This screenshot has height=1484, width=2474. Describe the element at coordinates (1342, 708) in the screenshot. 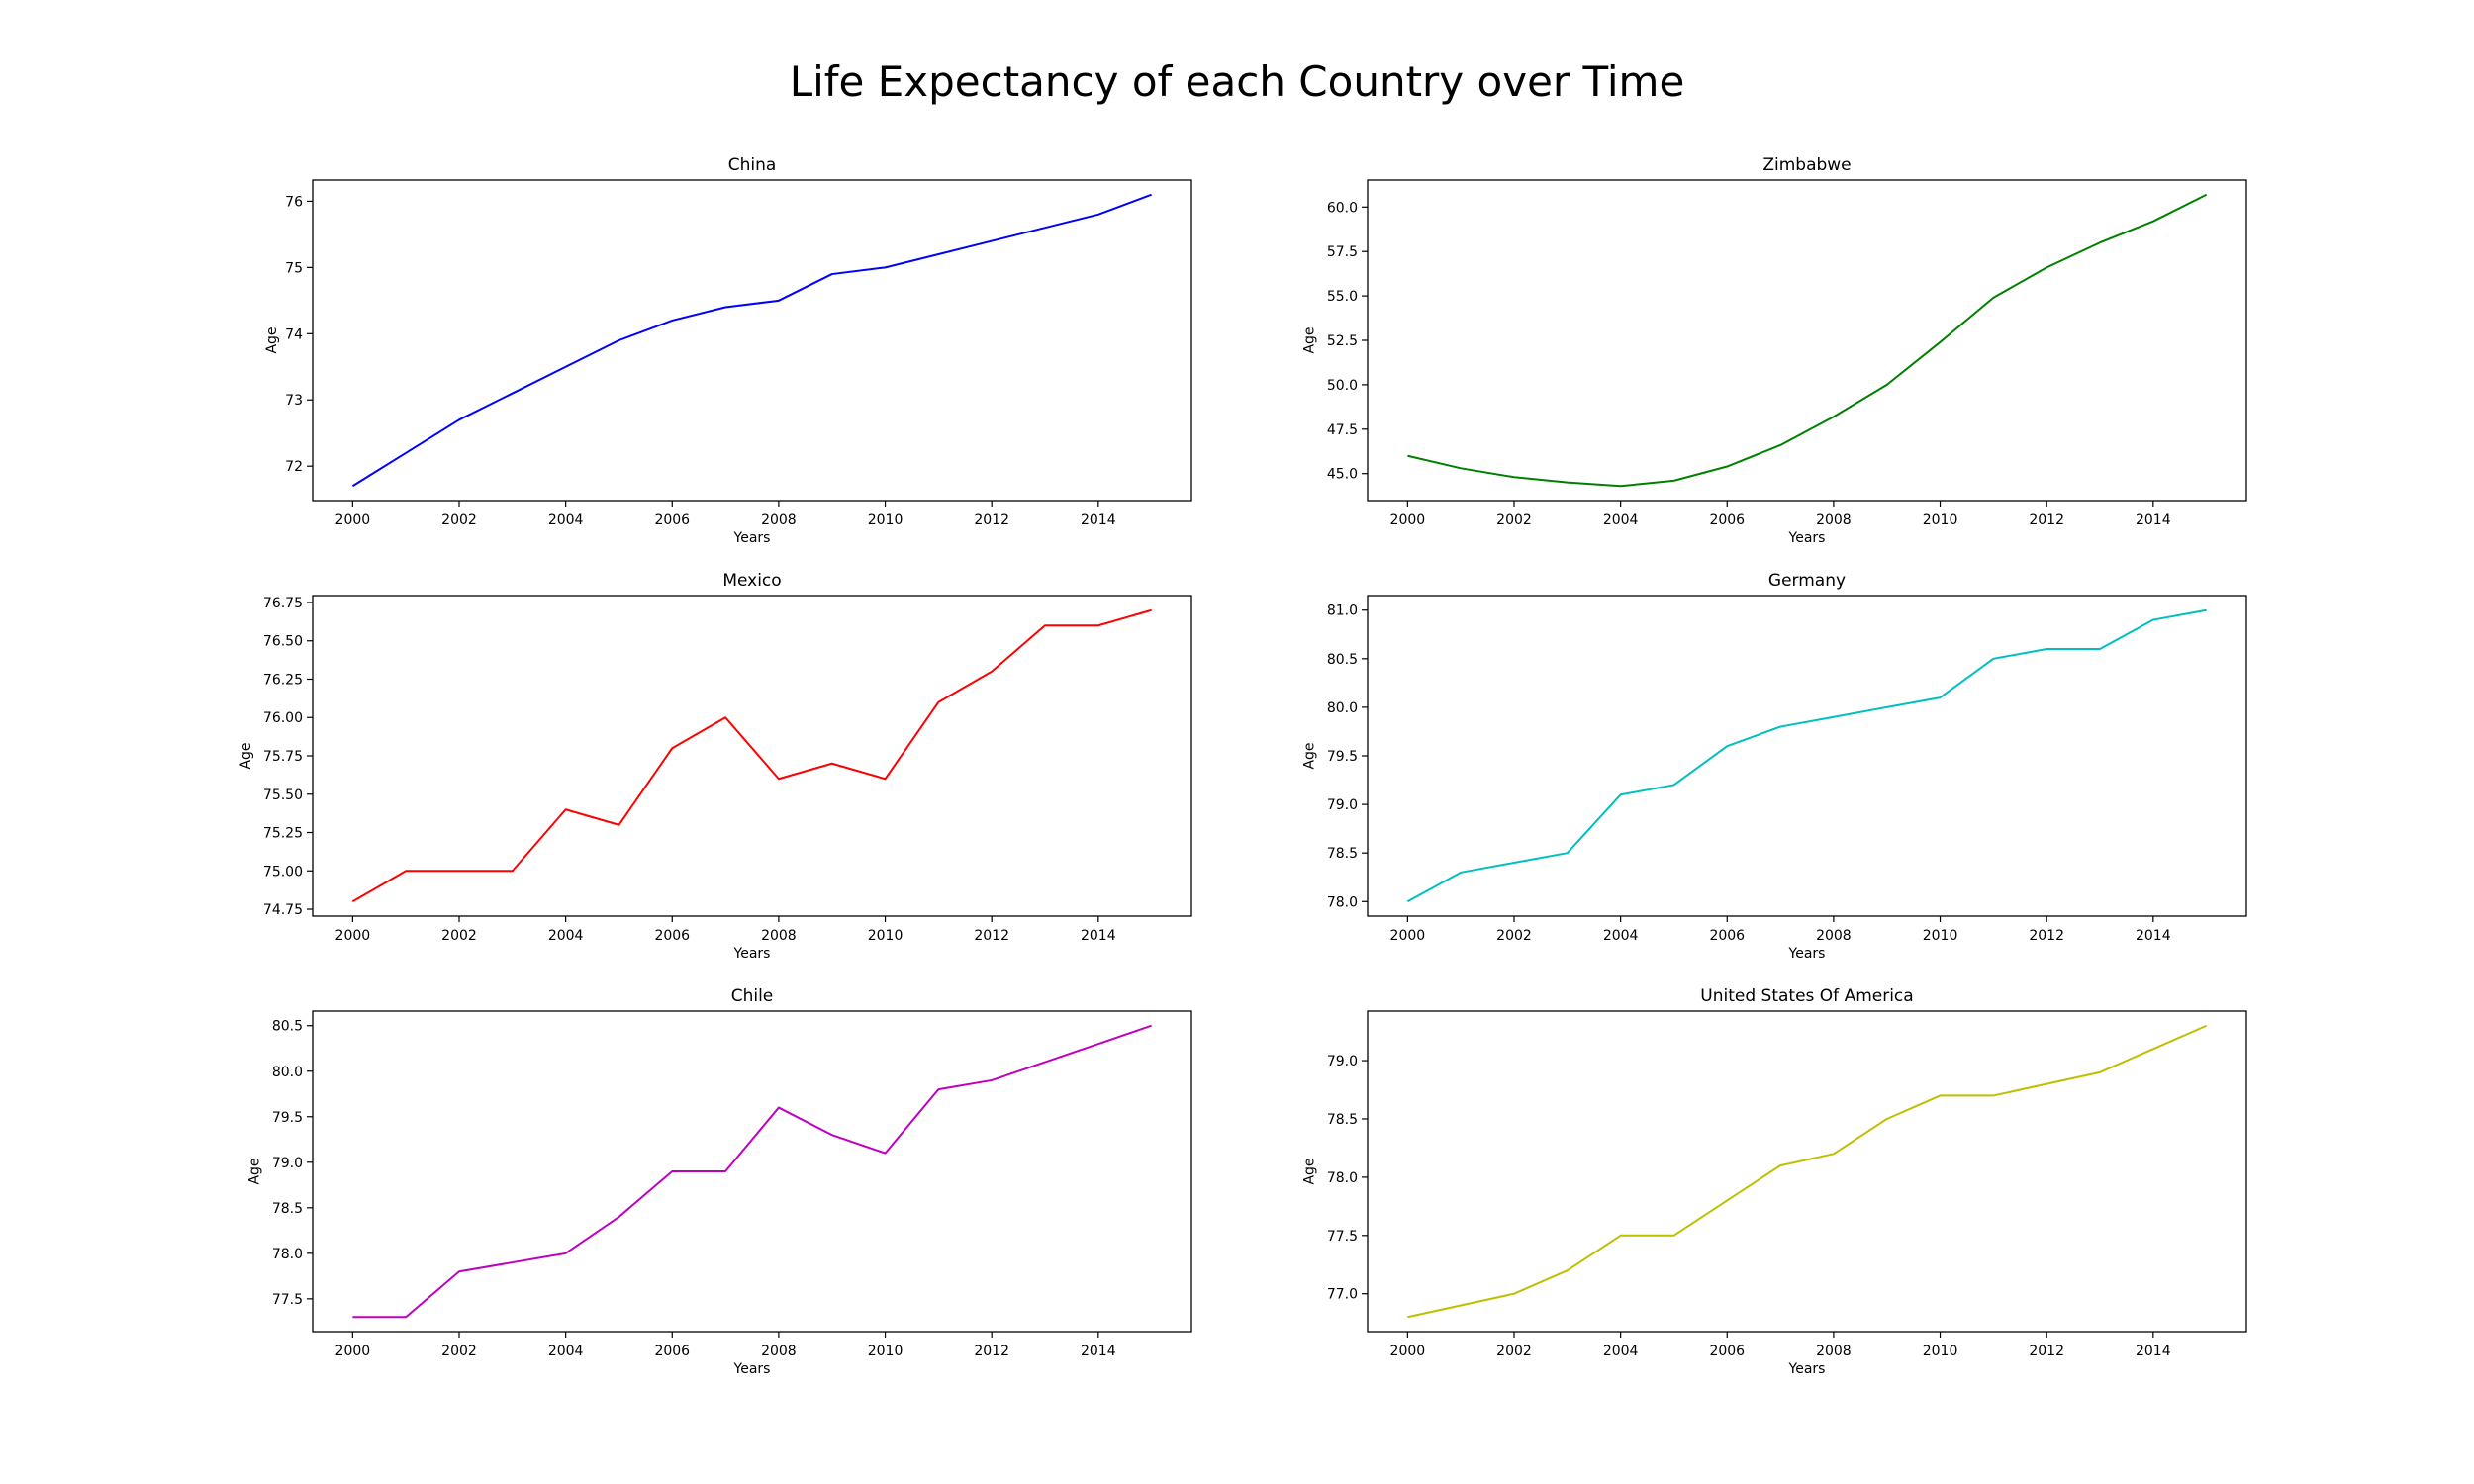

I see `y-tick-label-80-0: 80.0` at that location.